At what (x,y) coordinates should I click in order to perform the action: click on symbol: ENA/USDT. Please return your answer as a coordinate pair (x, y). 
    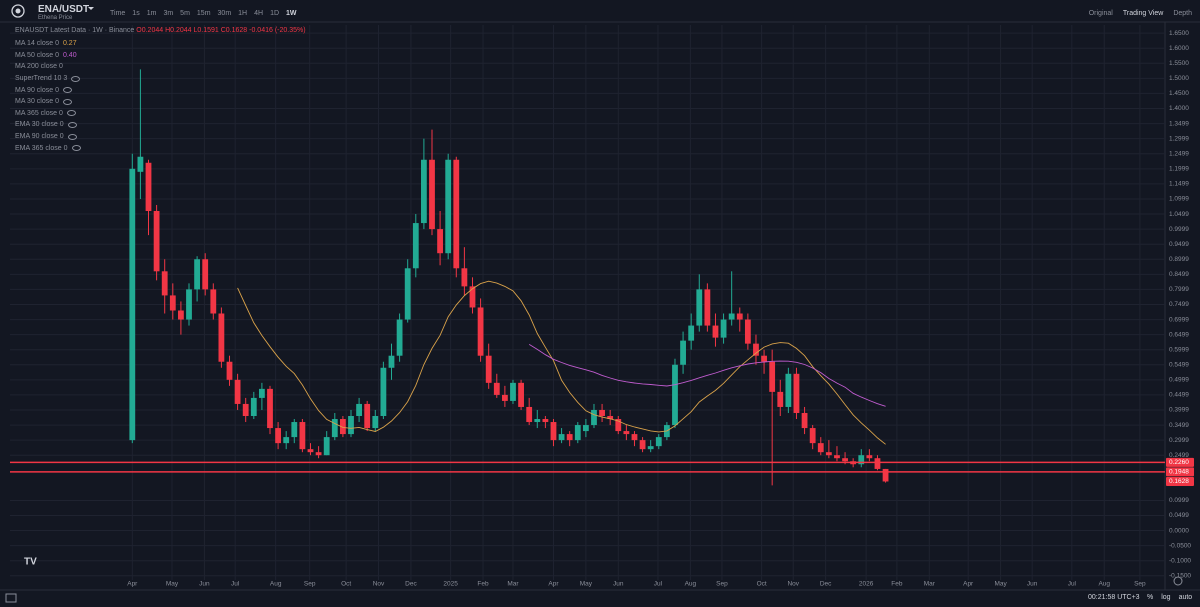
    Looking at the image, I should click on (64, 9).